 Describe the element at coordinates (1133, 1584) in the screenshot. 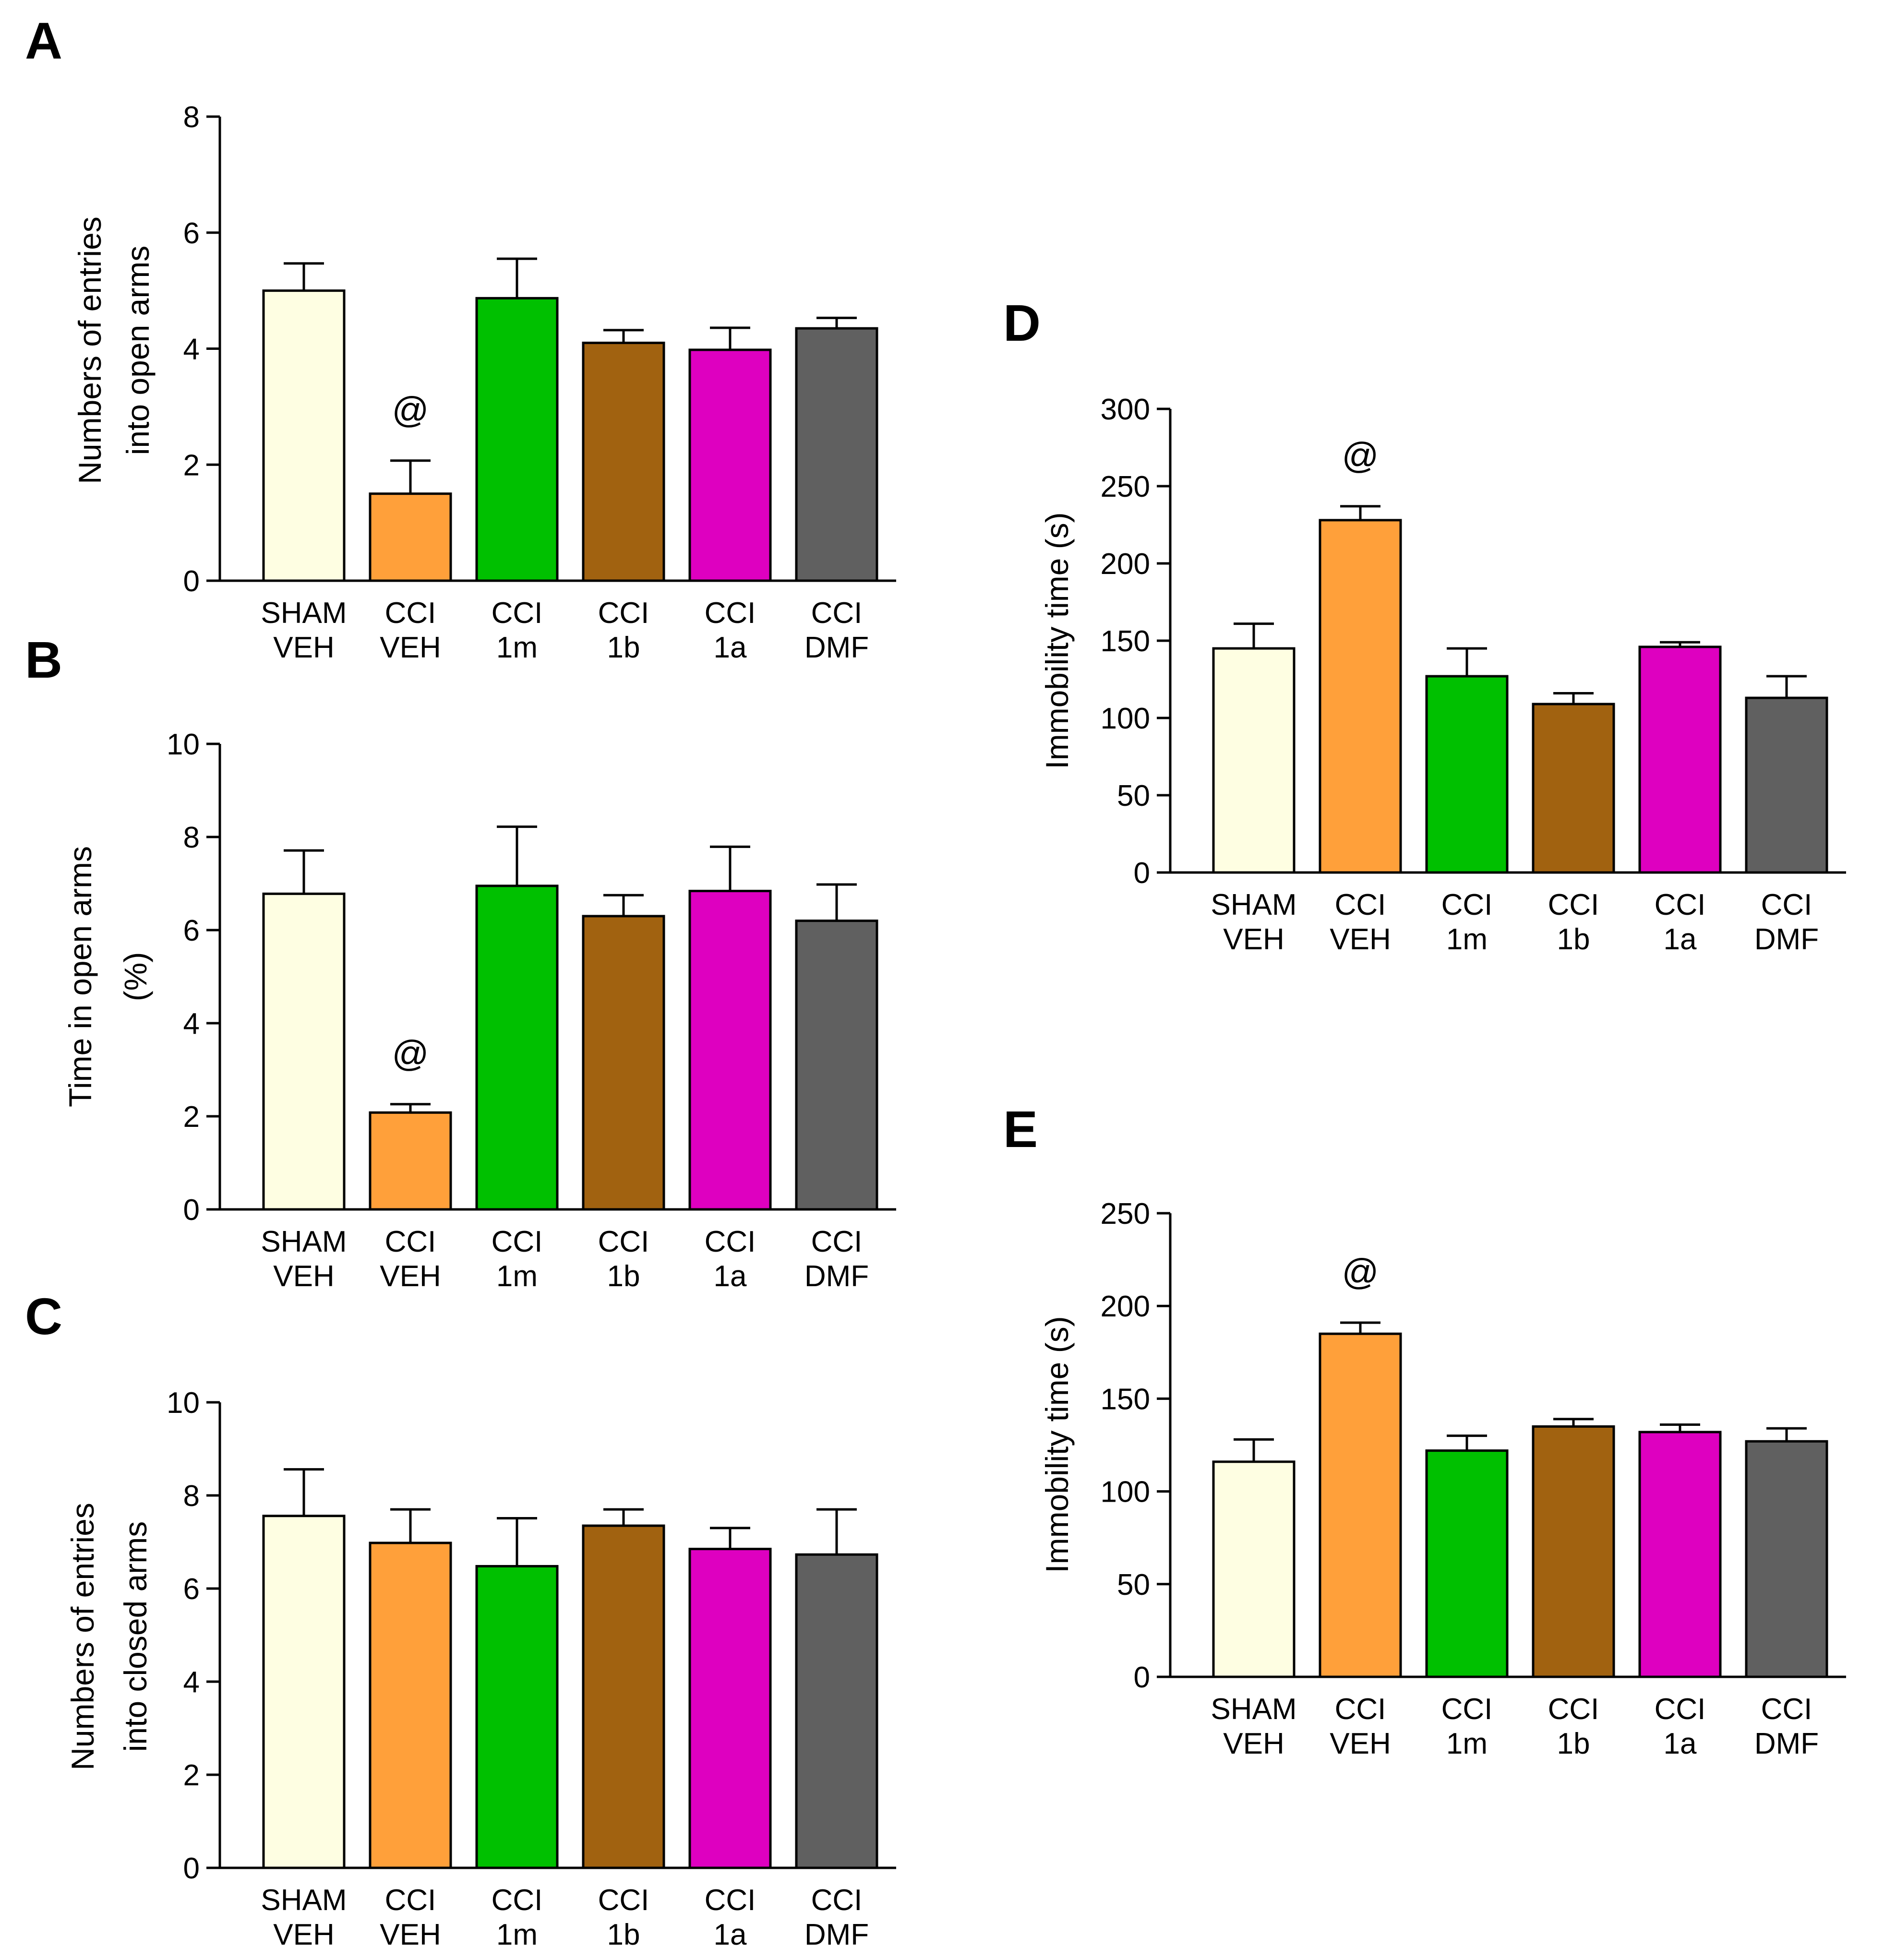

I see `y-tick-label-e: 50` at that location.